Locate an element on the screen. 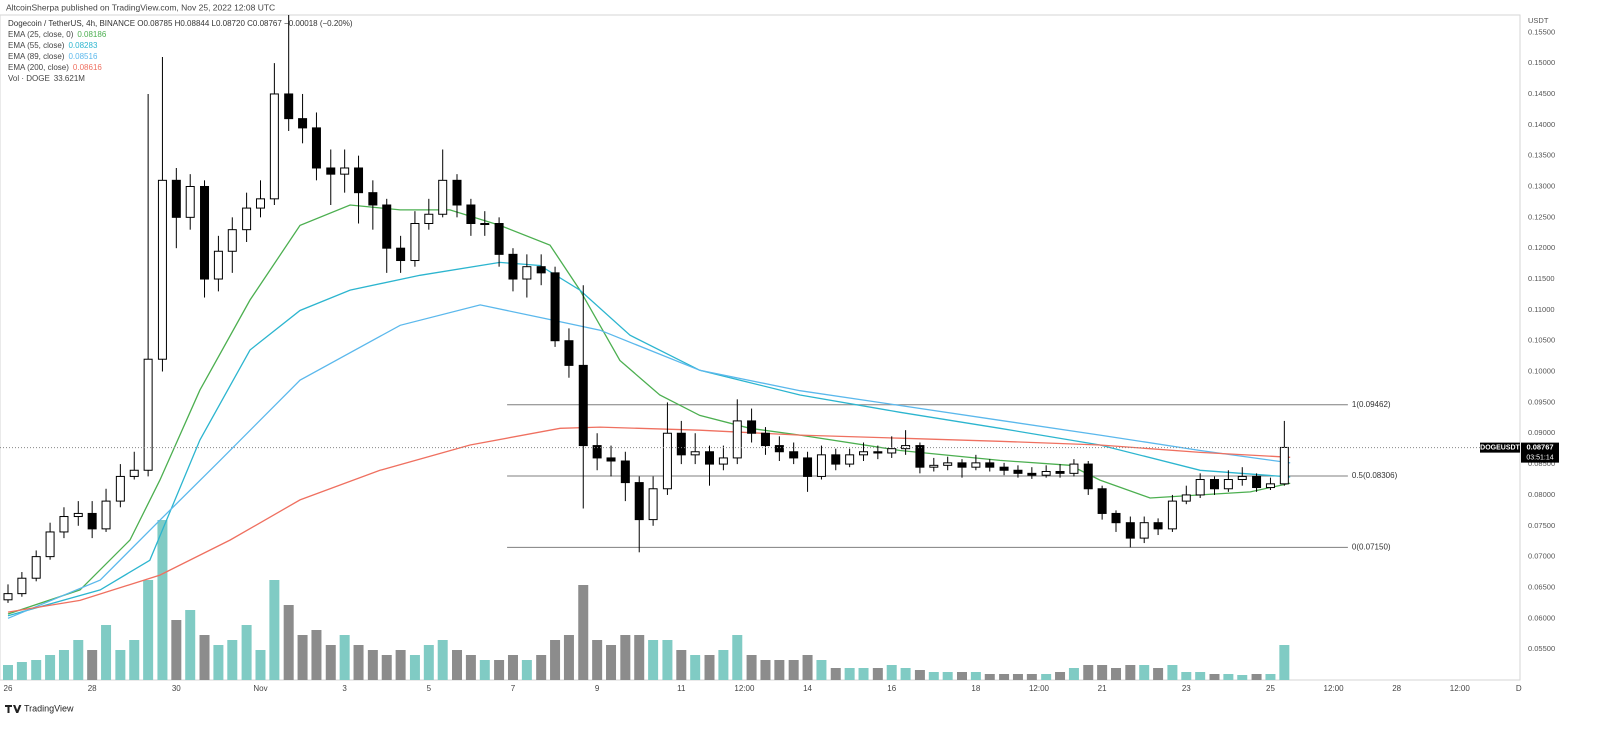 This screenshot has height=735, width=1600. legend-entry: EMA (200, close) 0.08616 is located at coordinates (55, 67).